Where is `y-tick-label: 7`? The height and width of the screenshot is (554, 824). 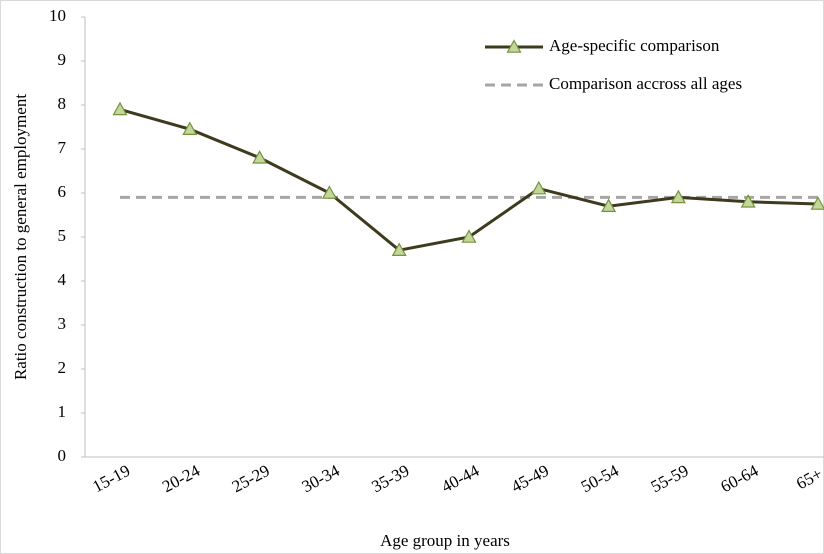
y-tick-label: 7 is located at coordinates (62, 147).